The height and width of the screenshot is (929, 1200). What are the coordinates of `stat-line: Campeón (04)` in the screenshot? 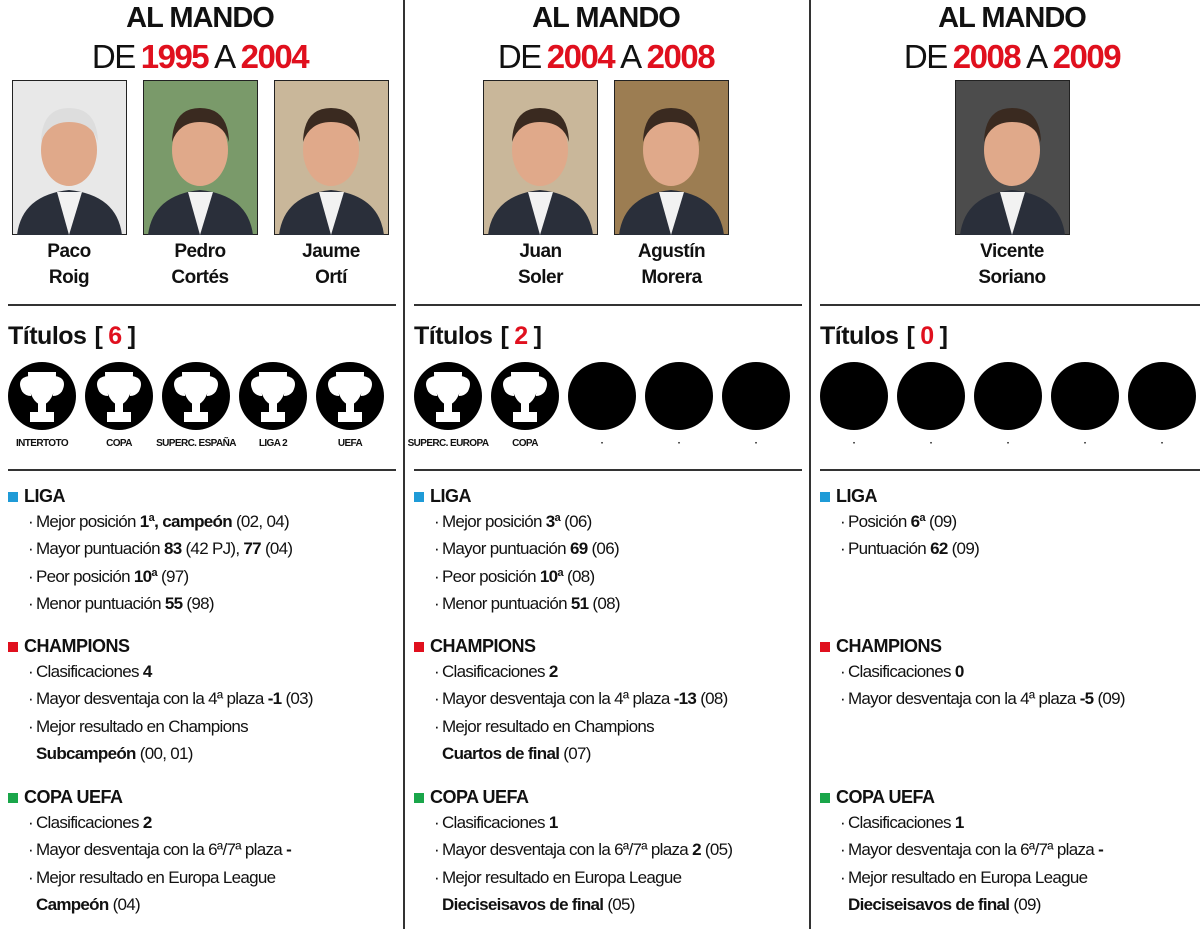 It's located at (88, 905).